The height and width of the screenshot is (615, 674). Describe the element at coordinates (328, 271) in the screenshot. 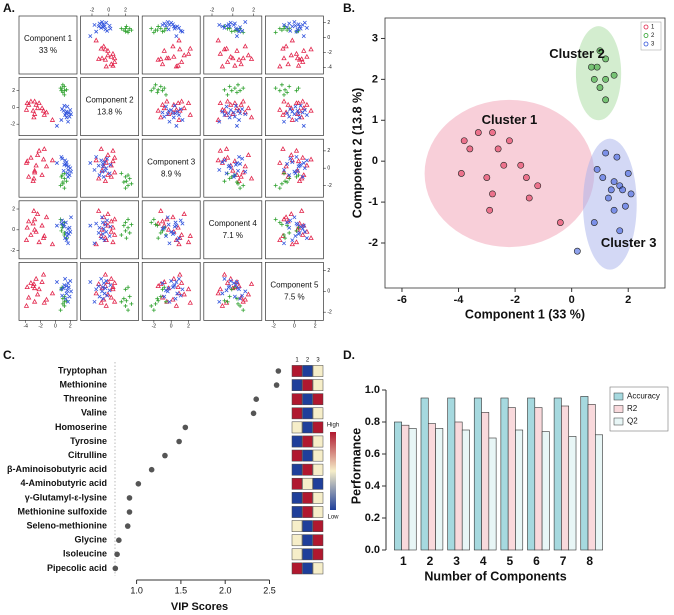

I see `tick-label: 2` at that location.